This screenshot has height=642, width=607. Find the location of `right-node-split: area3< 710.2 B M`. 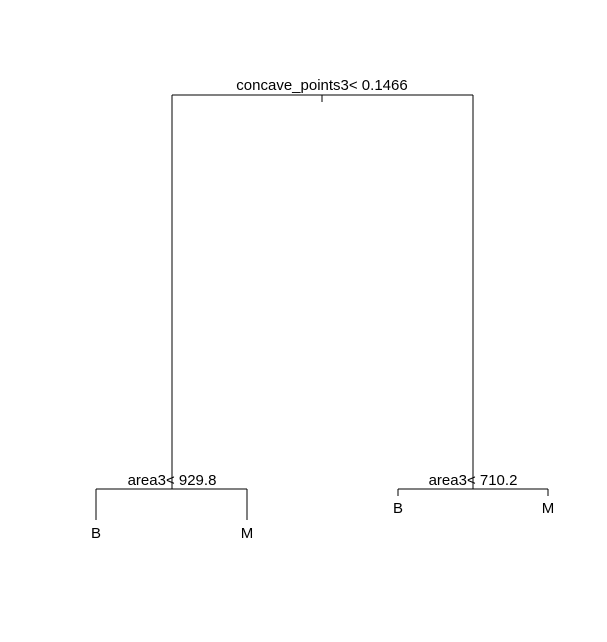

right-node-split: area3< 710.2 B M is located at coordinates (473, 494).